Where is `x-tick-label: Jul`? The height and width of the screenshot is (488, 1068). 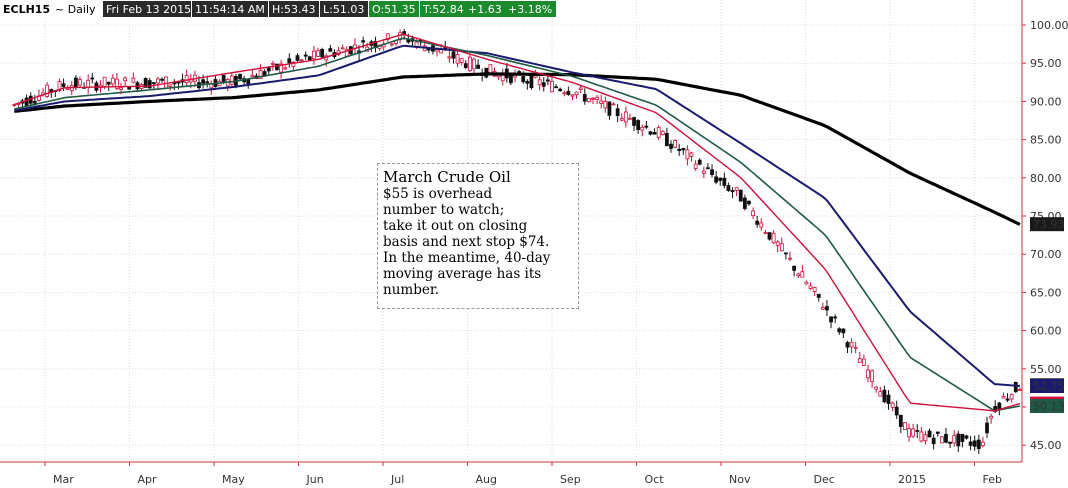 x-tick-label: Jul is located at coordinates (397, 479).